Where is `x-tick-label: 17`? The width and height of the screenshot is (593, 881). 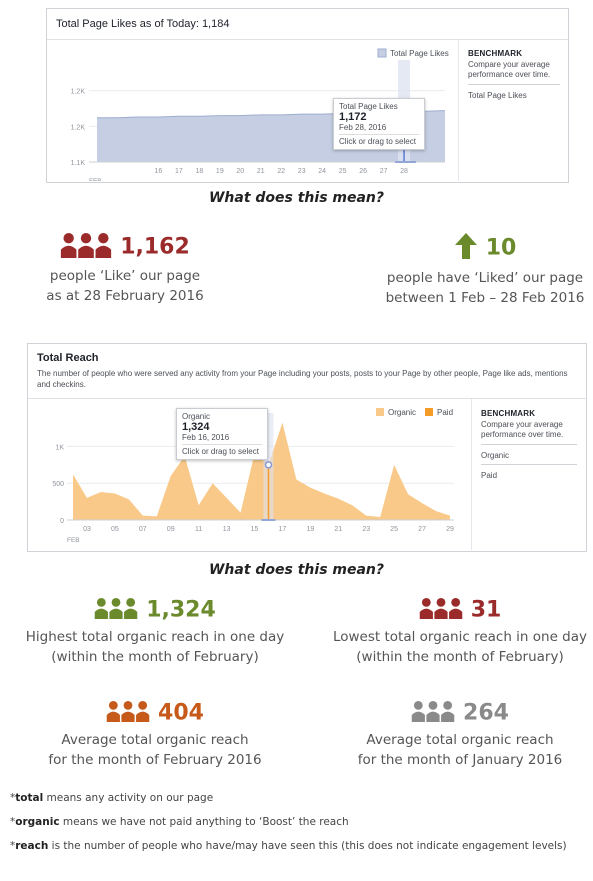 x-tick-label: 17 is located at coordinates (179, 171).